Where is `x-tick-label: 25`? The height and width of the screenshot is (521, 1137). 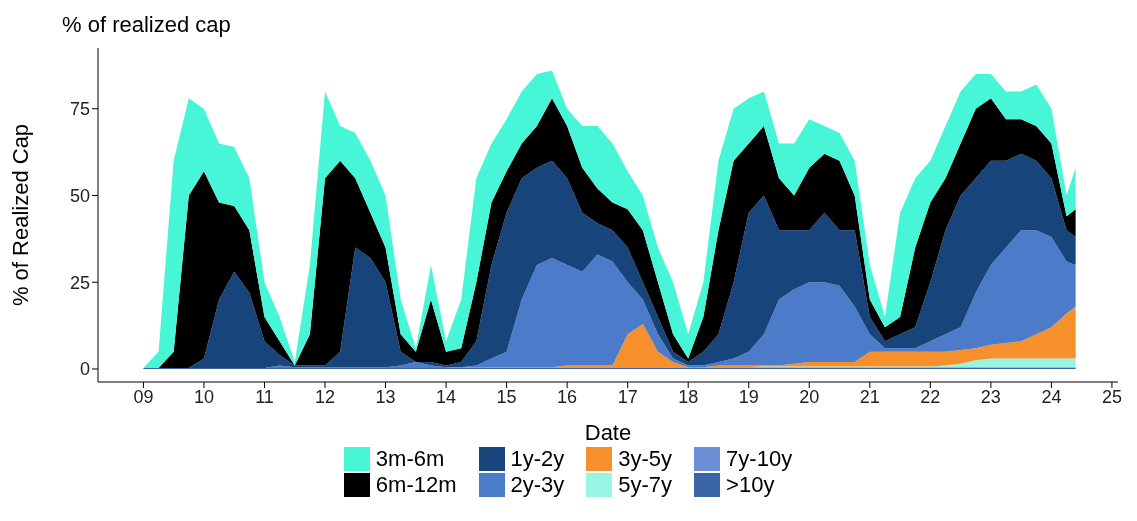 x-tick-label: 25 is located at coordinates (1111, 396).